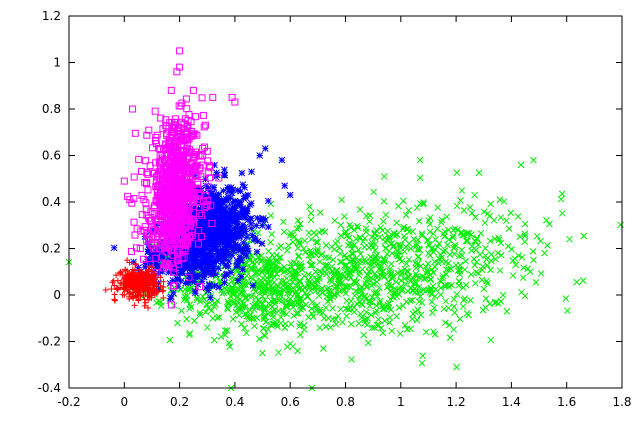 Image resolution: width=640 pixels, height=423 pixels. I want to click on x-tick-label: 0.6, so click(290, 402).